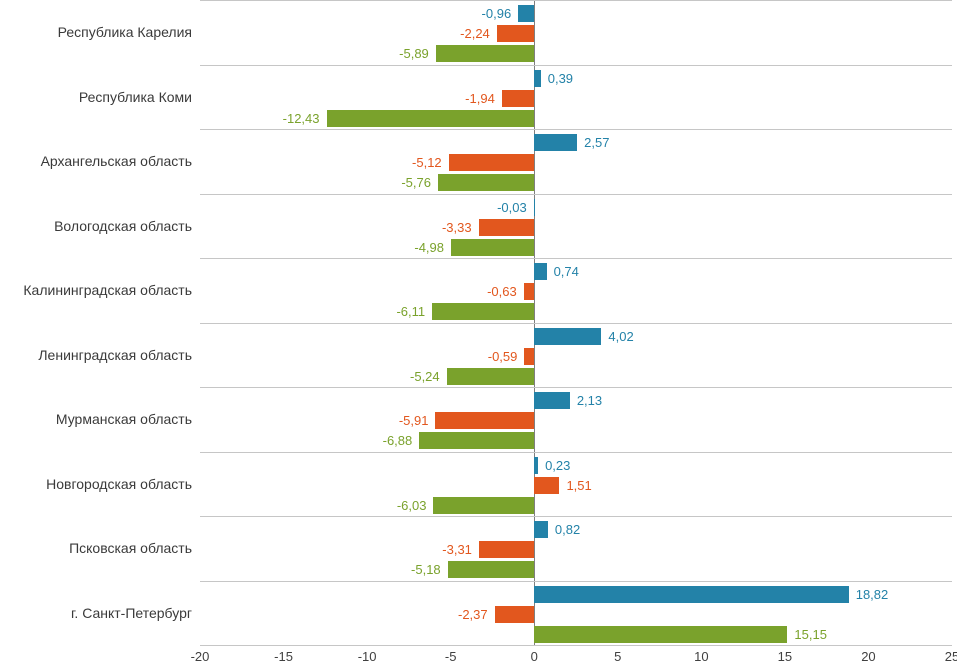 The image size is (957, 669). I want to click on value-label: -5,89, so click(414, 53).